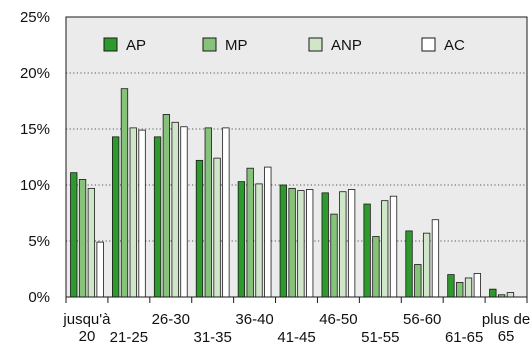 The height and width of the screenshot is (345, 532). Describe the element at coordinates (129, 337) in the screenshot. I see `x-tick-label: 21-25` at that location.